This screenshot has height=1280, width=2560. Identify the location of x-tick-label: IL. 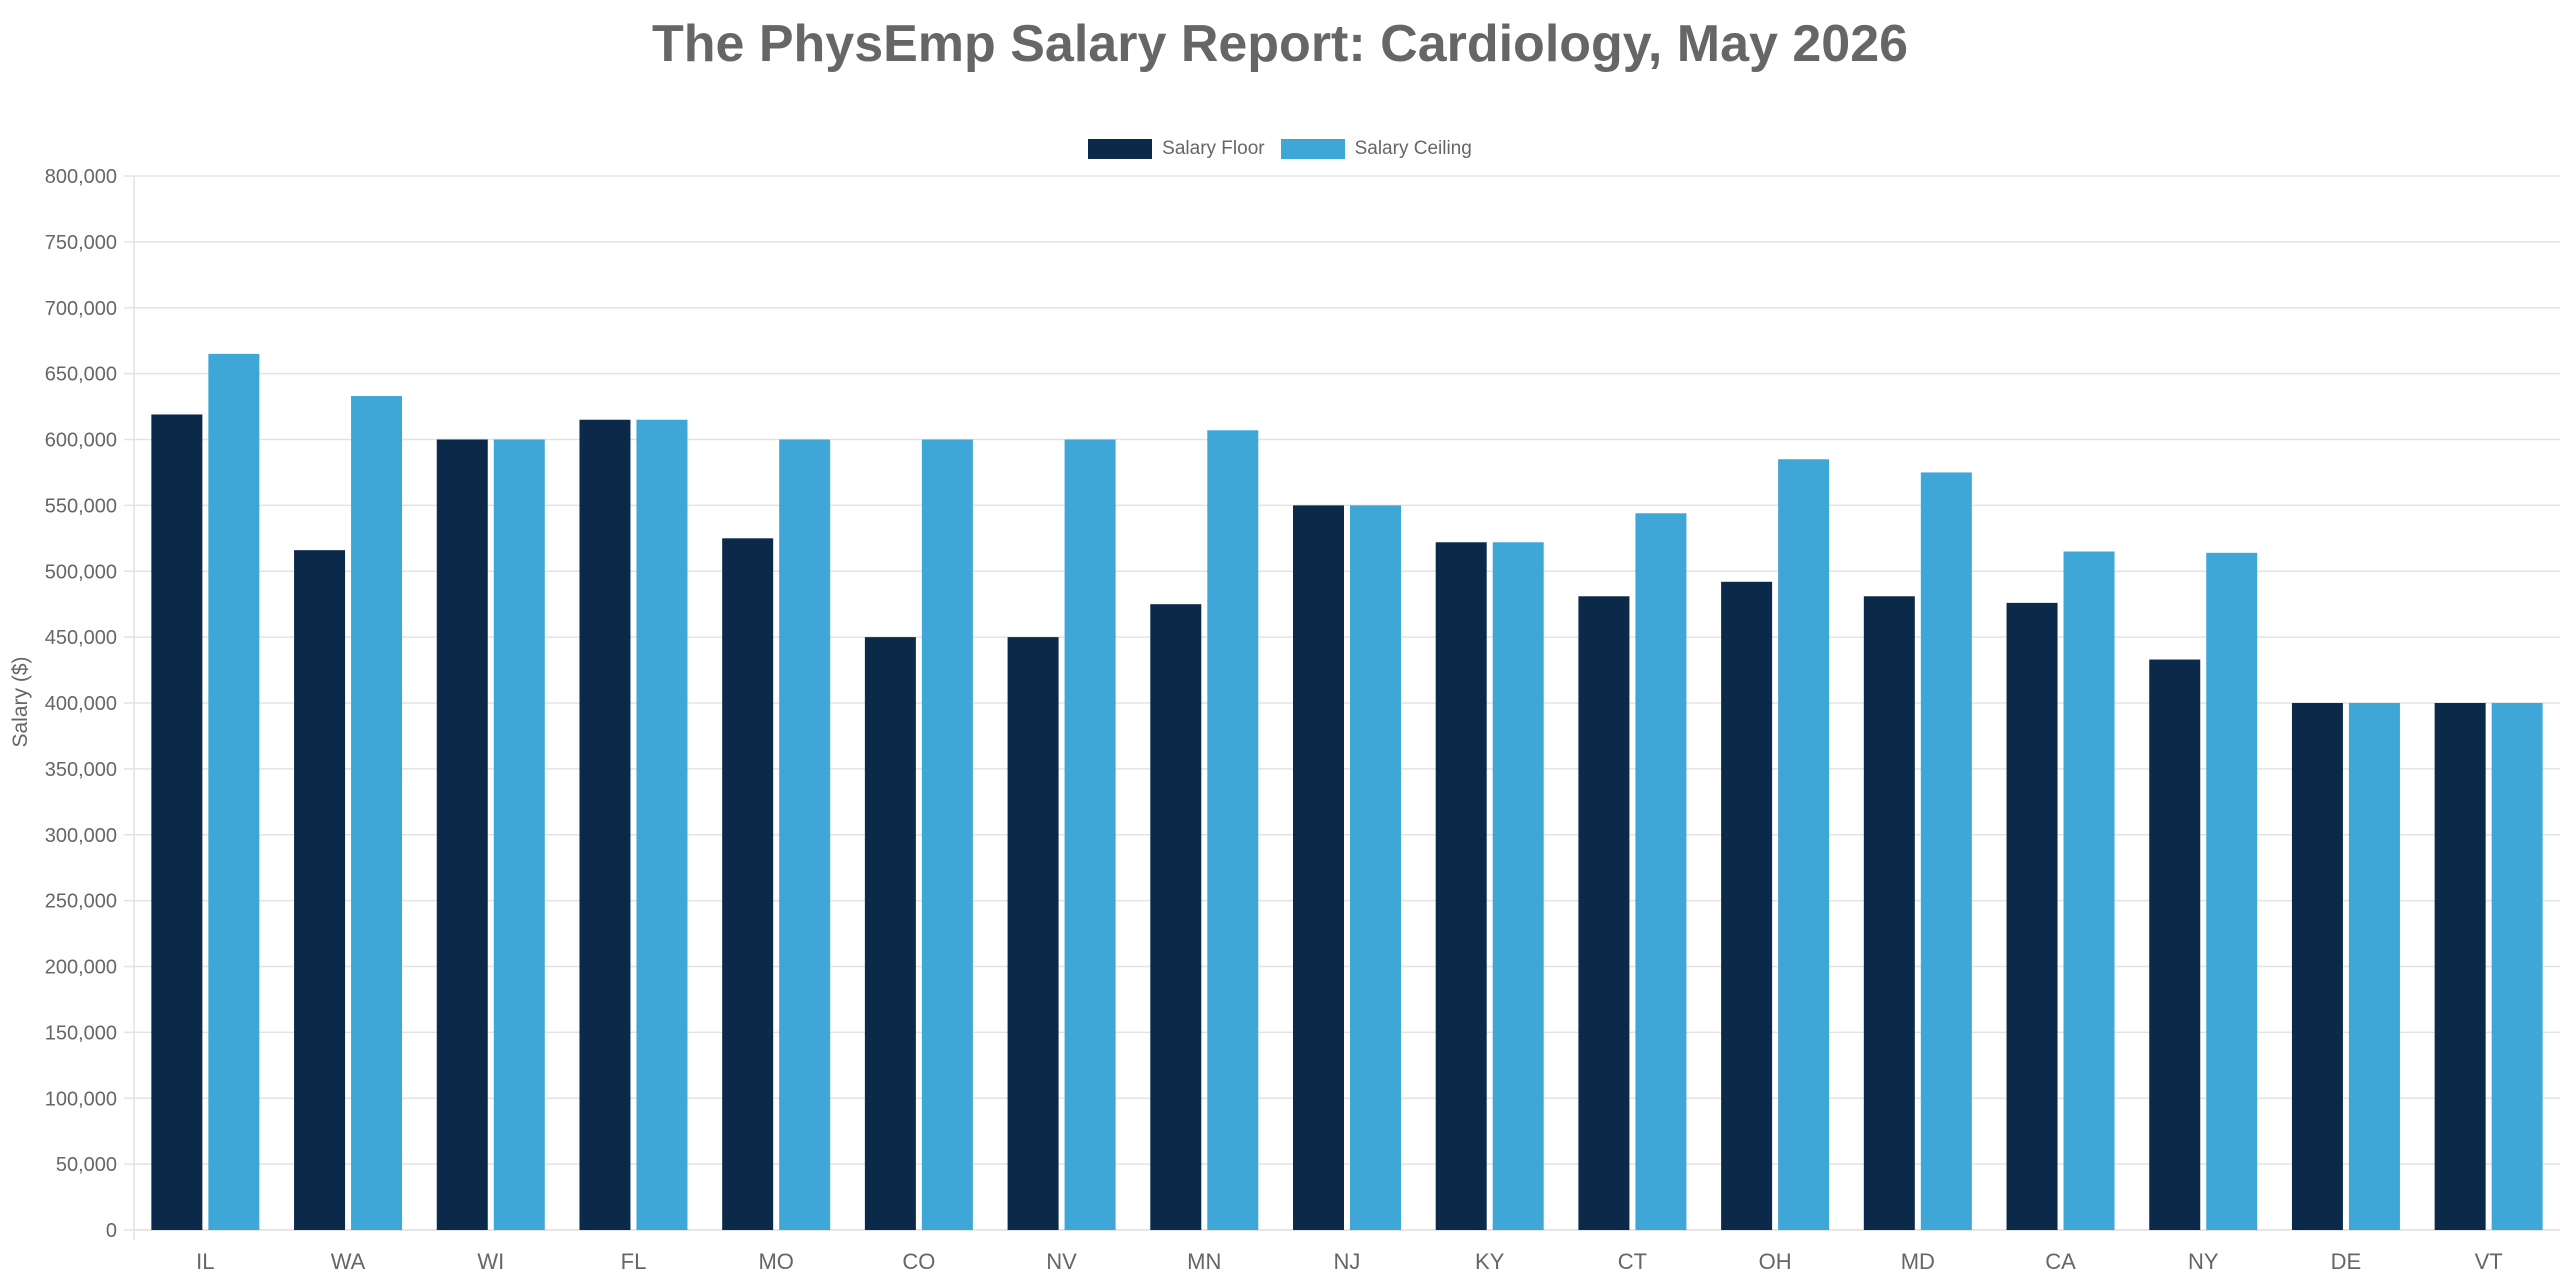
(205, 1261).